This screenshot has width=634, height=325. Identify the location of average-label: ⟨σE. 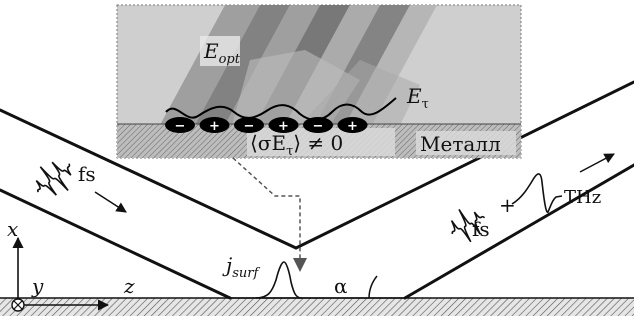
(268, 143).